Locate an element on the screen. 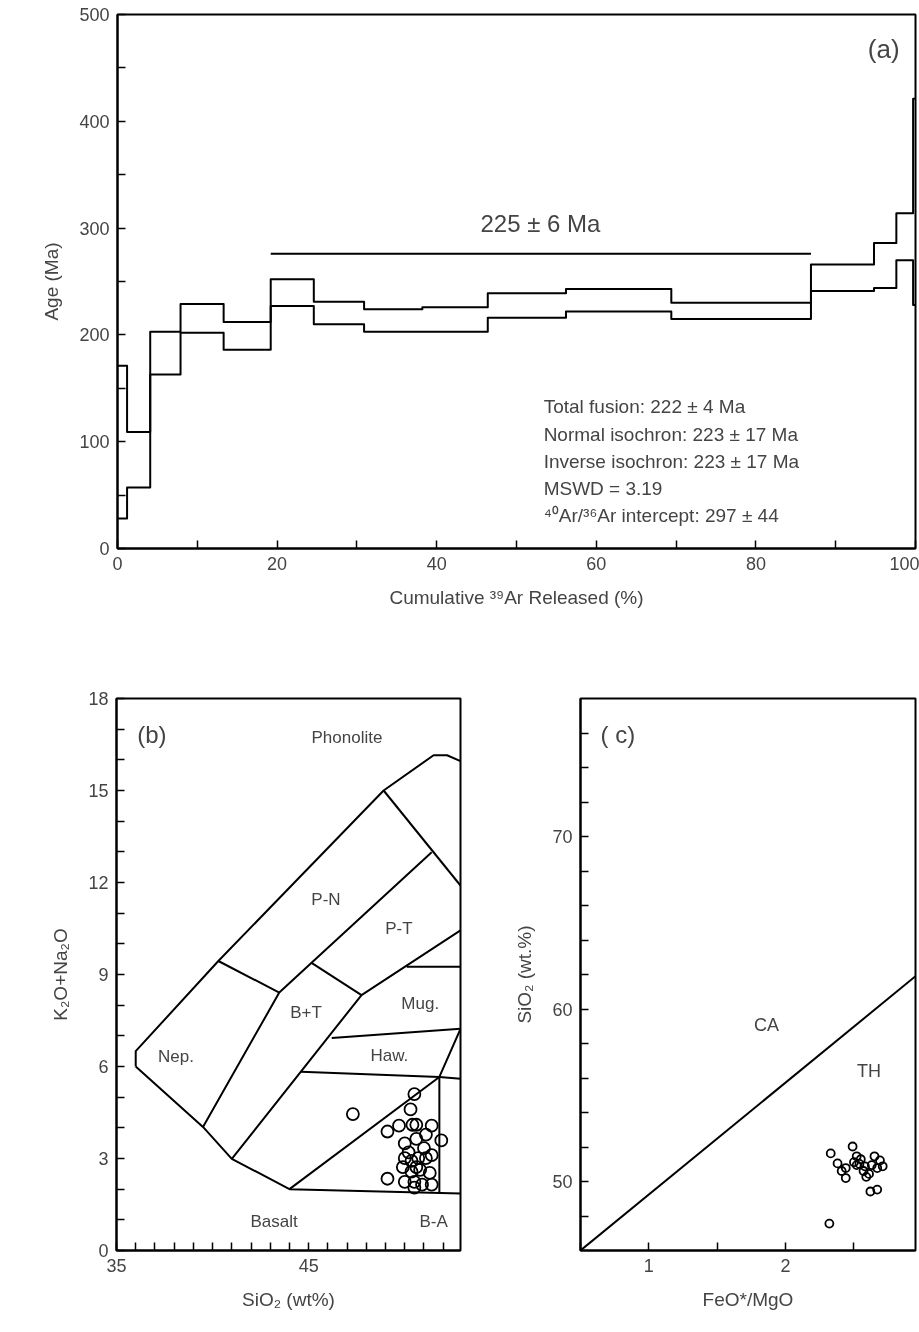  x-tick-label: 100 is located at coordinates (904, 563).